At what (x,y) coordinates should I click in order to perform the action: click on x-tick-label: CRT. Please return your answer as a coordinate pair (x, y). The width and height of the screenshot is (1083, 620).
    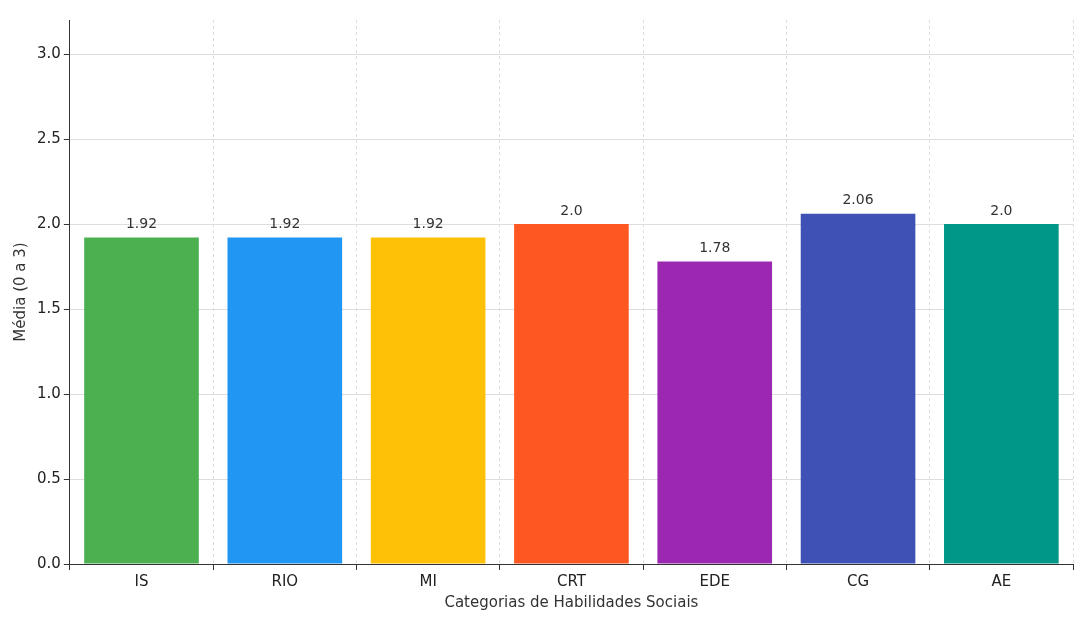
    Looking at the image, I should click on (571, 580).